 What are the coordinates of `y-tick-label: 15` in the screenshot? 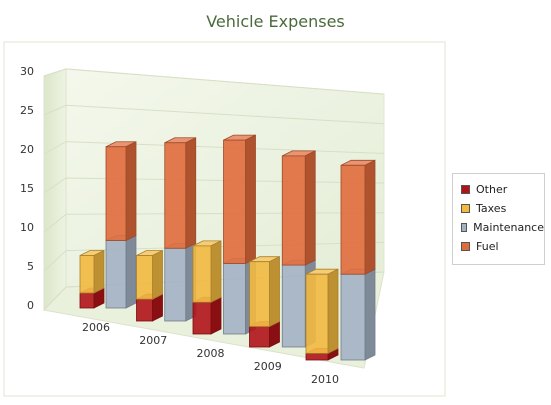 It's located at (27, 188).